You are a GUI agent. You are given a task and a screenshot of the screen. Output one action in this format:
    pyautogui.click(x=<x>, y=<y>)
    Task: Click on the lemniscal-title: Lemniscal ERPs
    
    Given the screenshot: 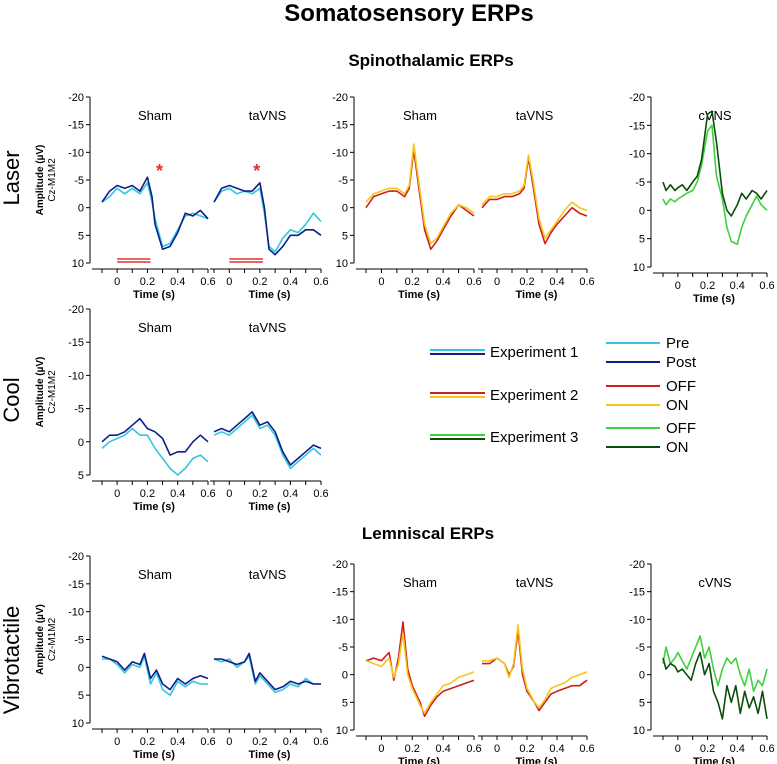 What is the action you would take?
    pyautogui.click(x=428, y=533)
    